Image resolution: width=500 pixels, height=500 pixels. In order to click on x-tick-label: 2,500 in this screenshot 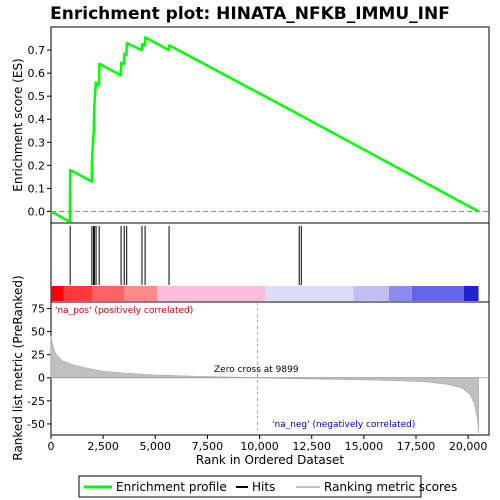, I will do `click(103, 446)`.